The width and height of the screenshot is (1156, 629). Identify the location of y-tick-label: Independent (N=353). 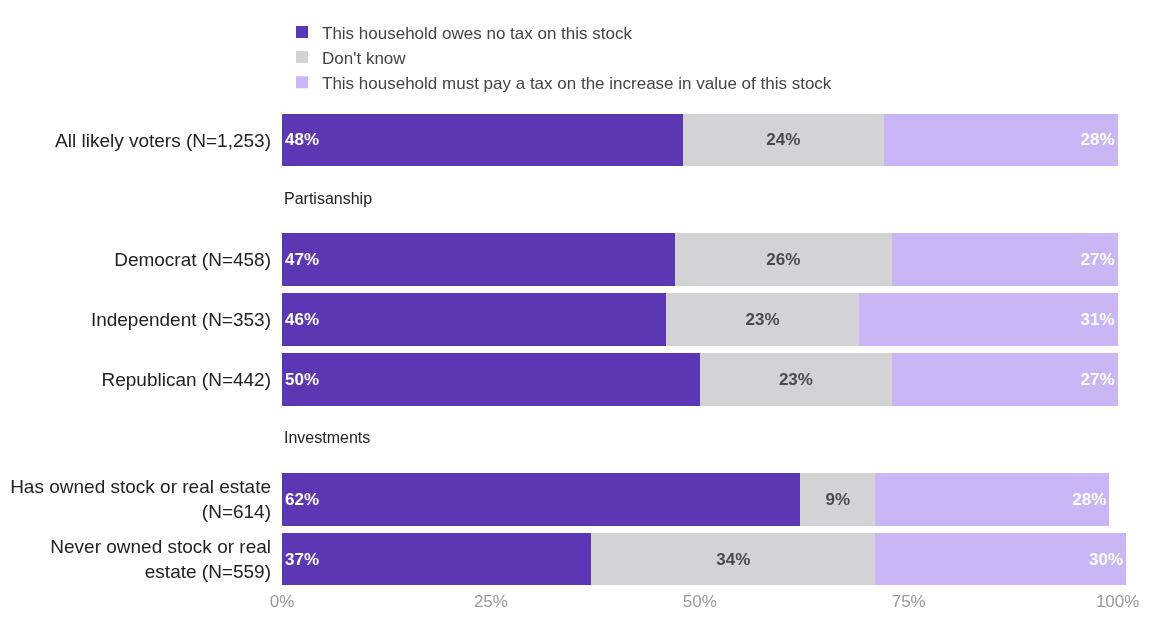
(180, 320).